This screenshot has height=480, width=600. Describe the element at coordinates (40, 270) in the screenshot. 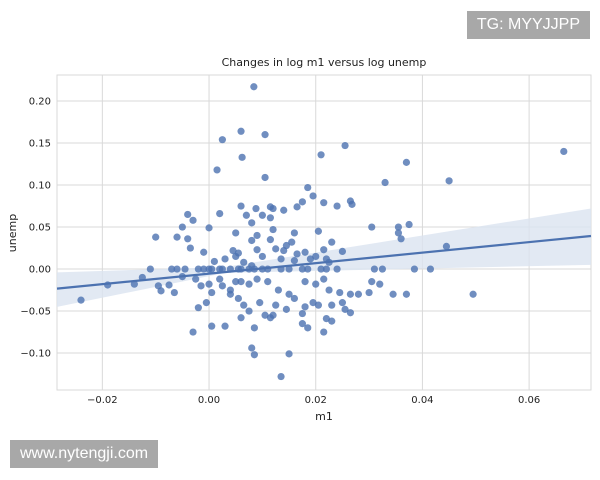

I see `y-tick-label: 0.00` at that location.